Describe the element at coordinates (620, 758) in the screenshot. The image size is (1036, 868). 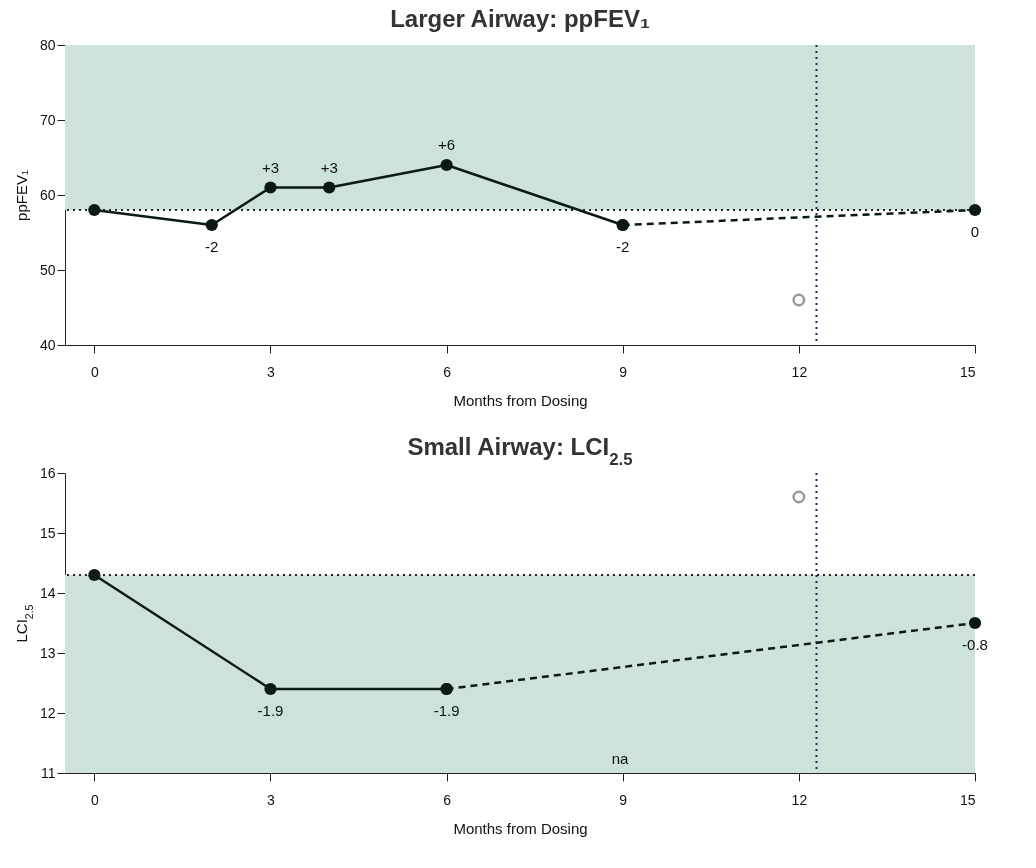
I see `annotation: na` at that location.